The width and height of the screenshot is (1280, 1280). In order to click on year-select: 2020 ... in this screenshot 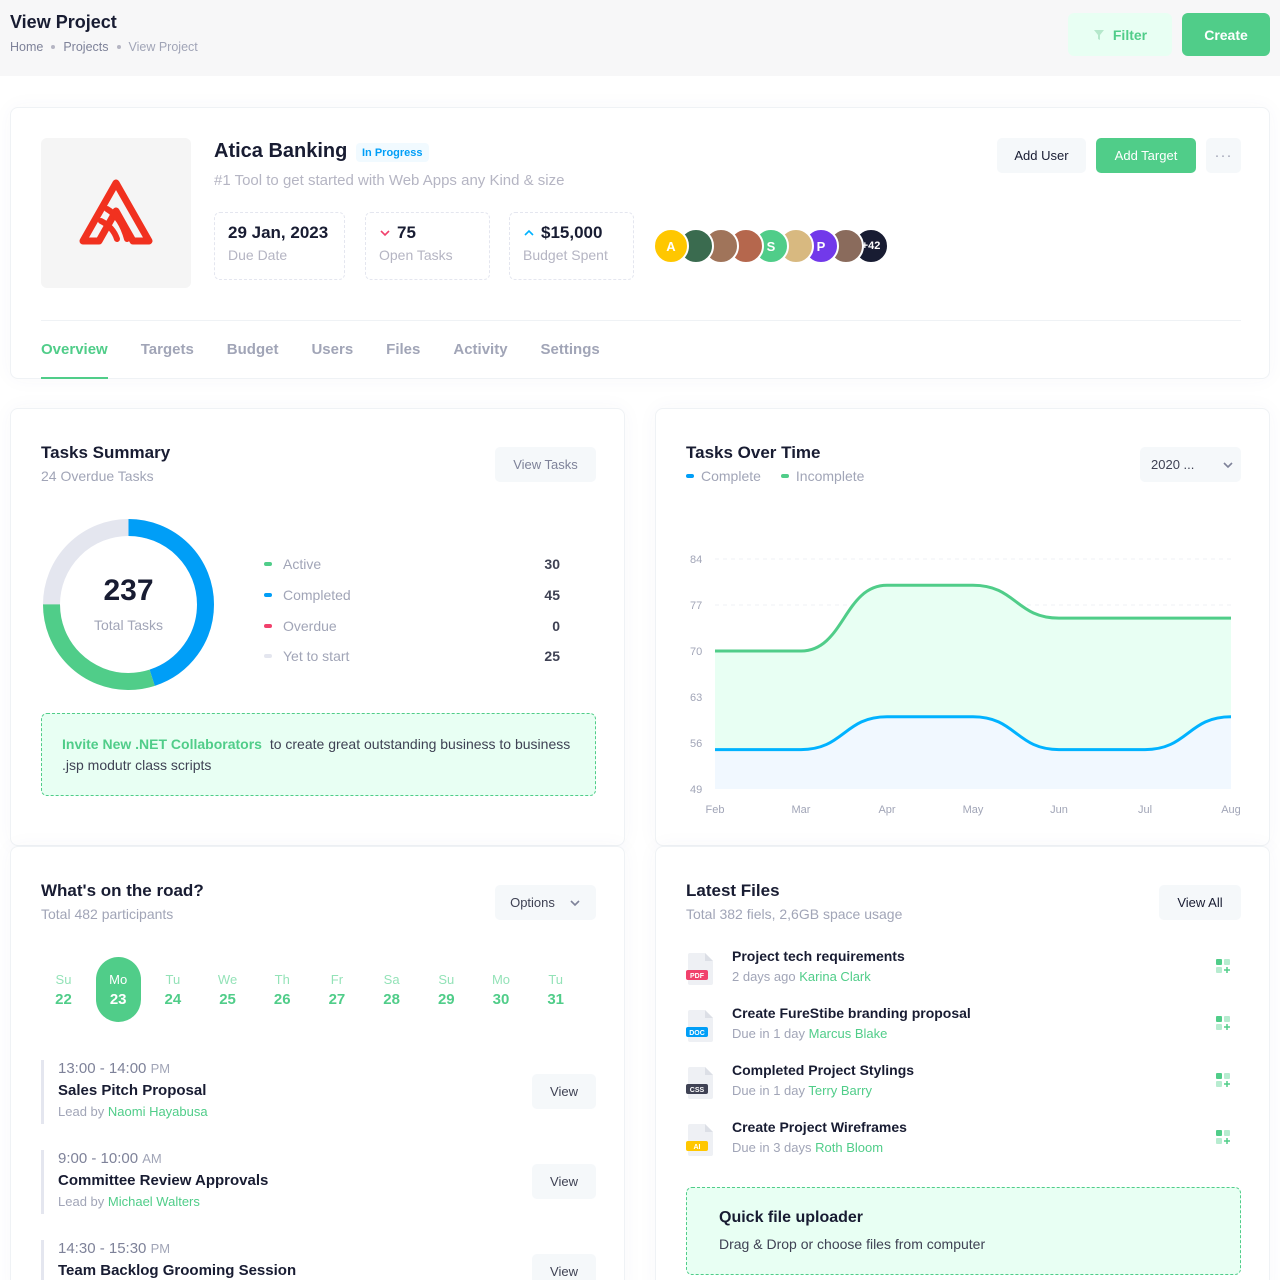, I will do `click(1190, 464)`.